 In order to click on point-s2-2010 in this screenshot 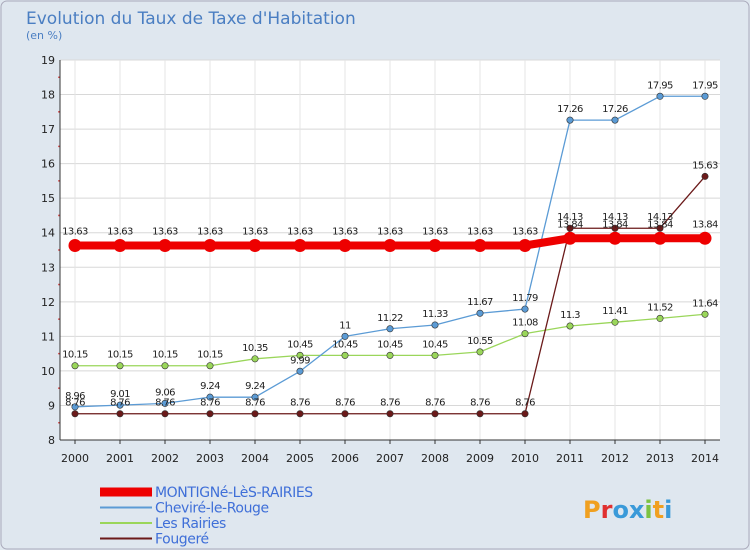, I will do `click(525, 334)`.